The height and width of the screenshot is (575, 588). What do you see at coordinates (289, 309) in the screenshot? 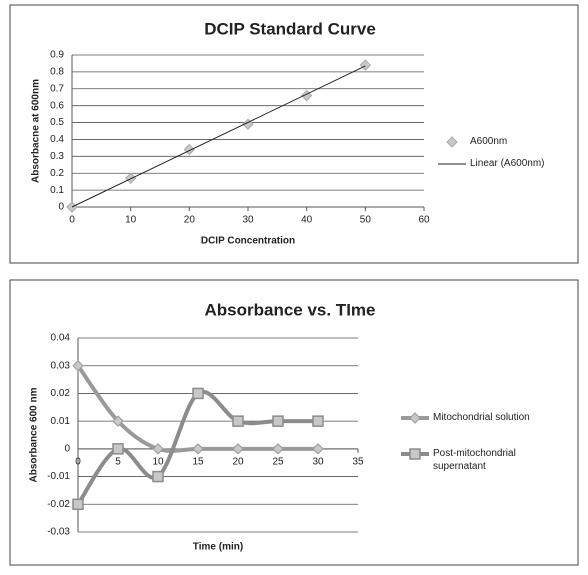
I see `chart-title: Absorbance vs. TIme` at bounding box center [289, 309].